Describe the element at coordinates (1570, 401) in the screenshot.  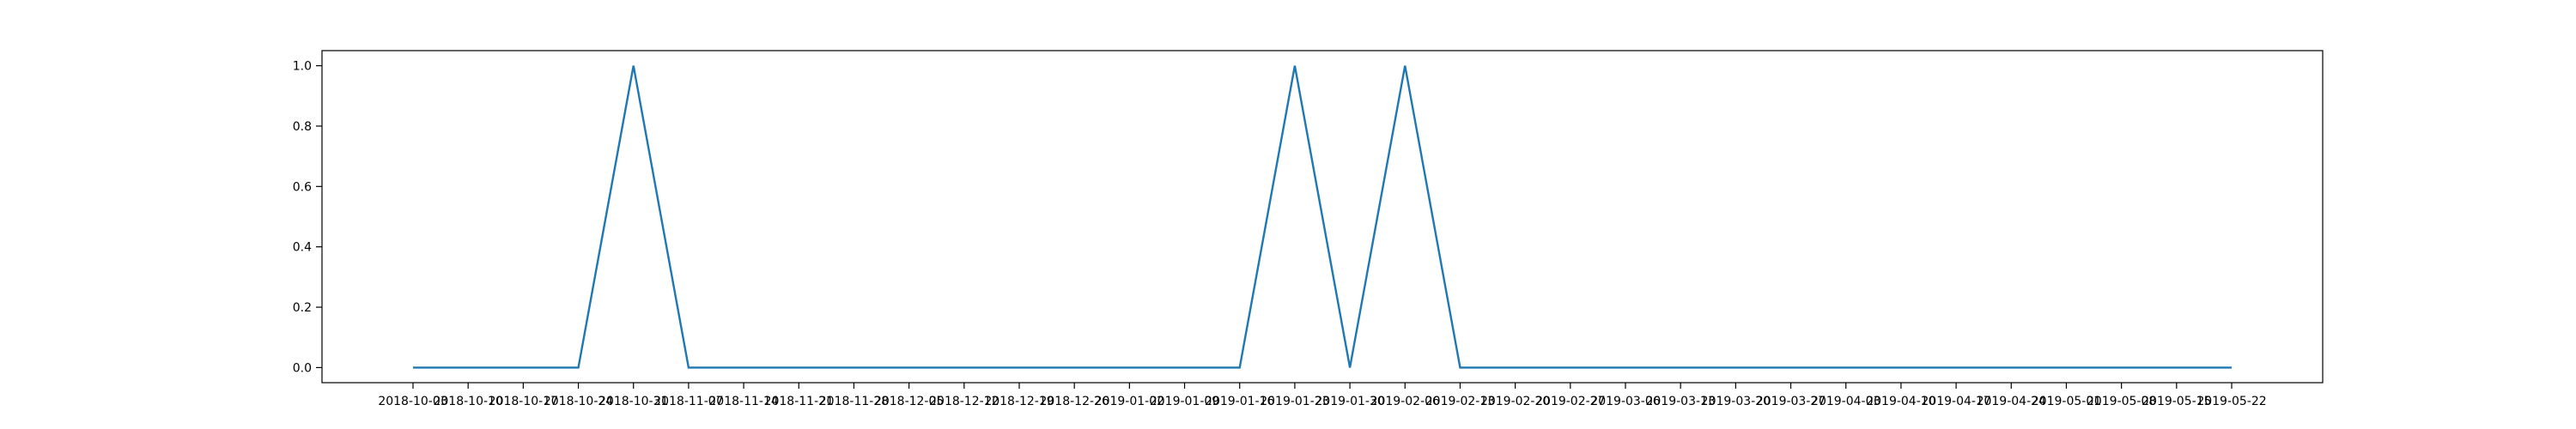
I see `x-tick-label: 2019-02-27` at that location.